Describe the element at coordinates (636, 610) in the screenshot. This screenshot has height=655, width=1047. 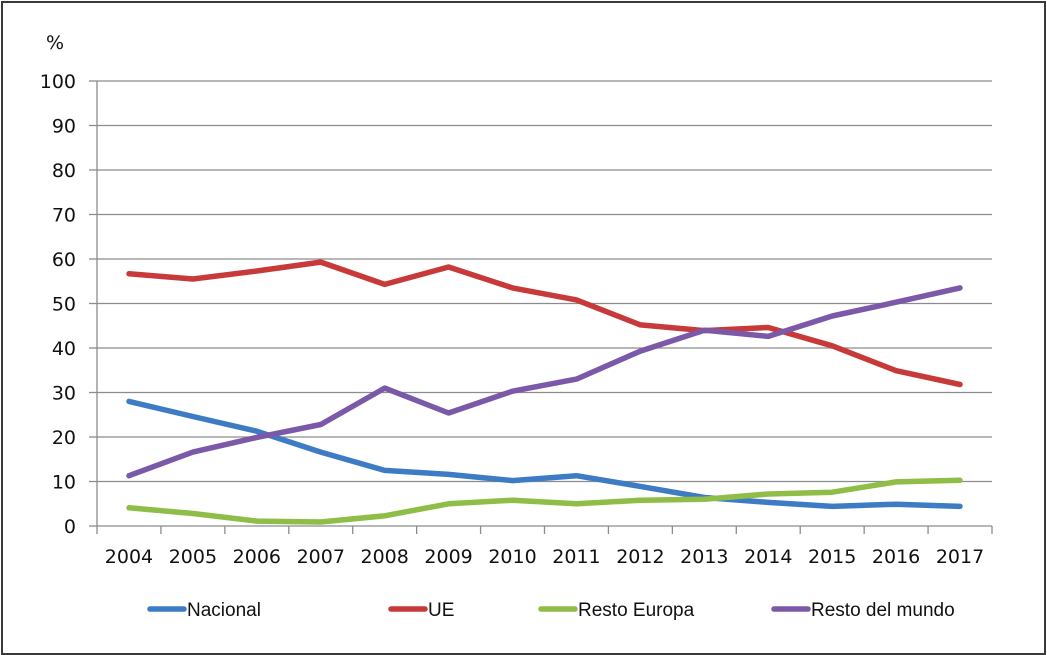
I see `legend-label: Resto Europa` at that location.